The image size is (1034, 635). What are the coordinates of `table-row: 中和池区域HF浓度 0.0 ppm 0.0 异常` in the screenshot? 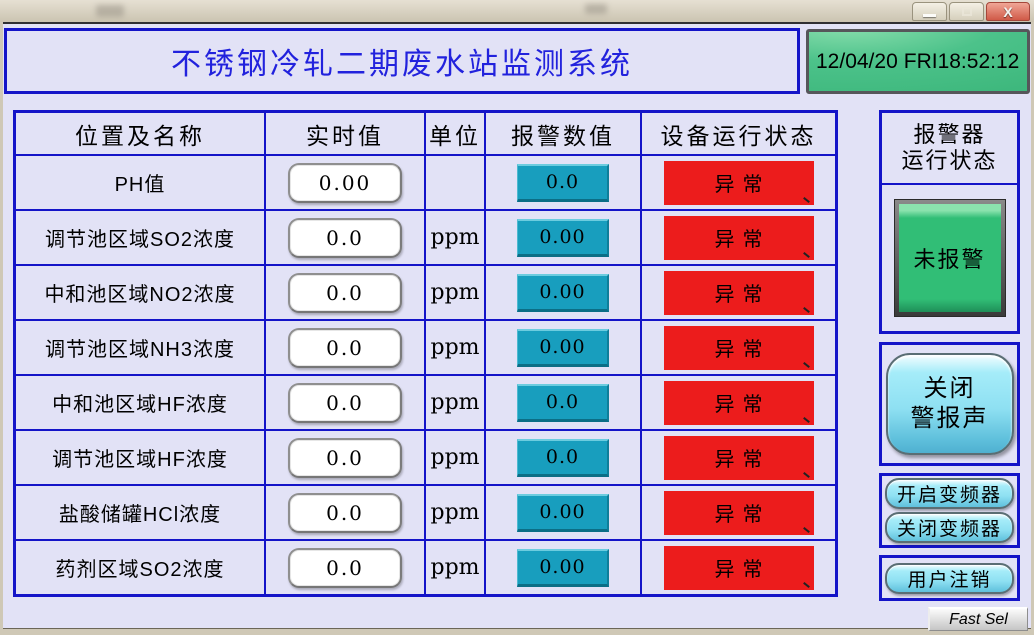 It's located at (425, 403).